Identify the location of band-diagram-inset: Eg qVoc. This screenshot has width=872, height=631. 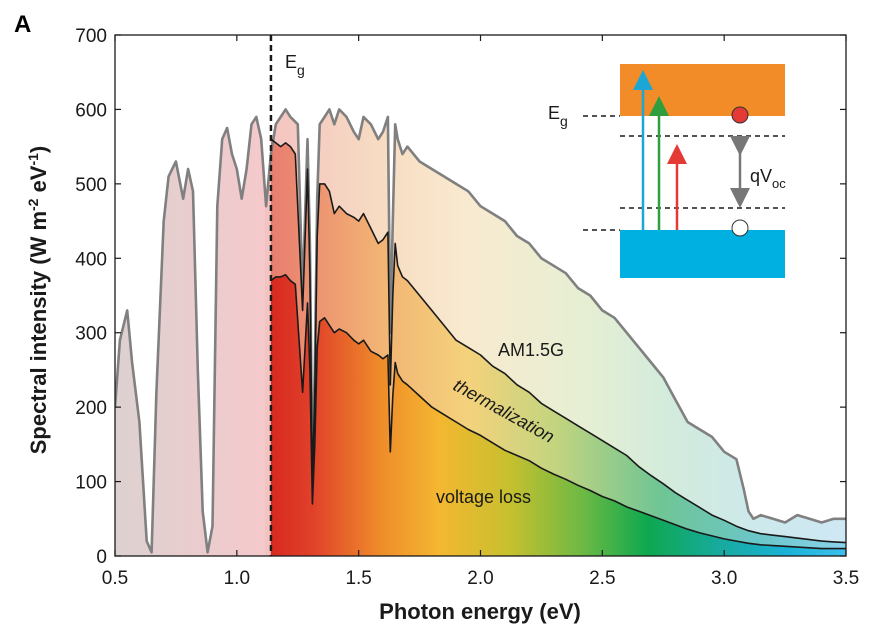
(667, 171).